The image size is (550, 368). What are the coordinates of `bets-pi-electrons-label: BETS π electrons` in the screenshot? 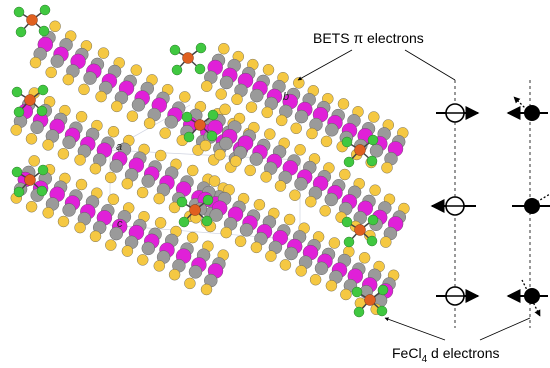 It's located at (368, 38).